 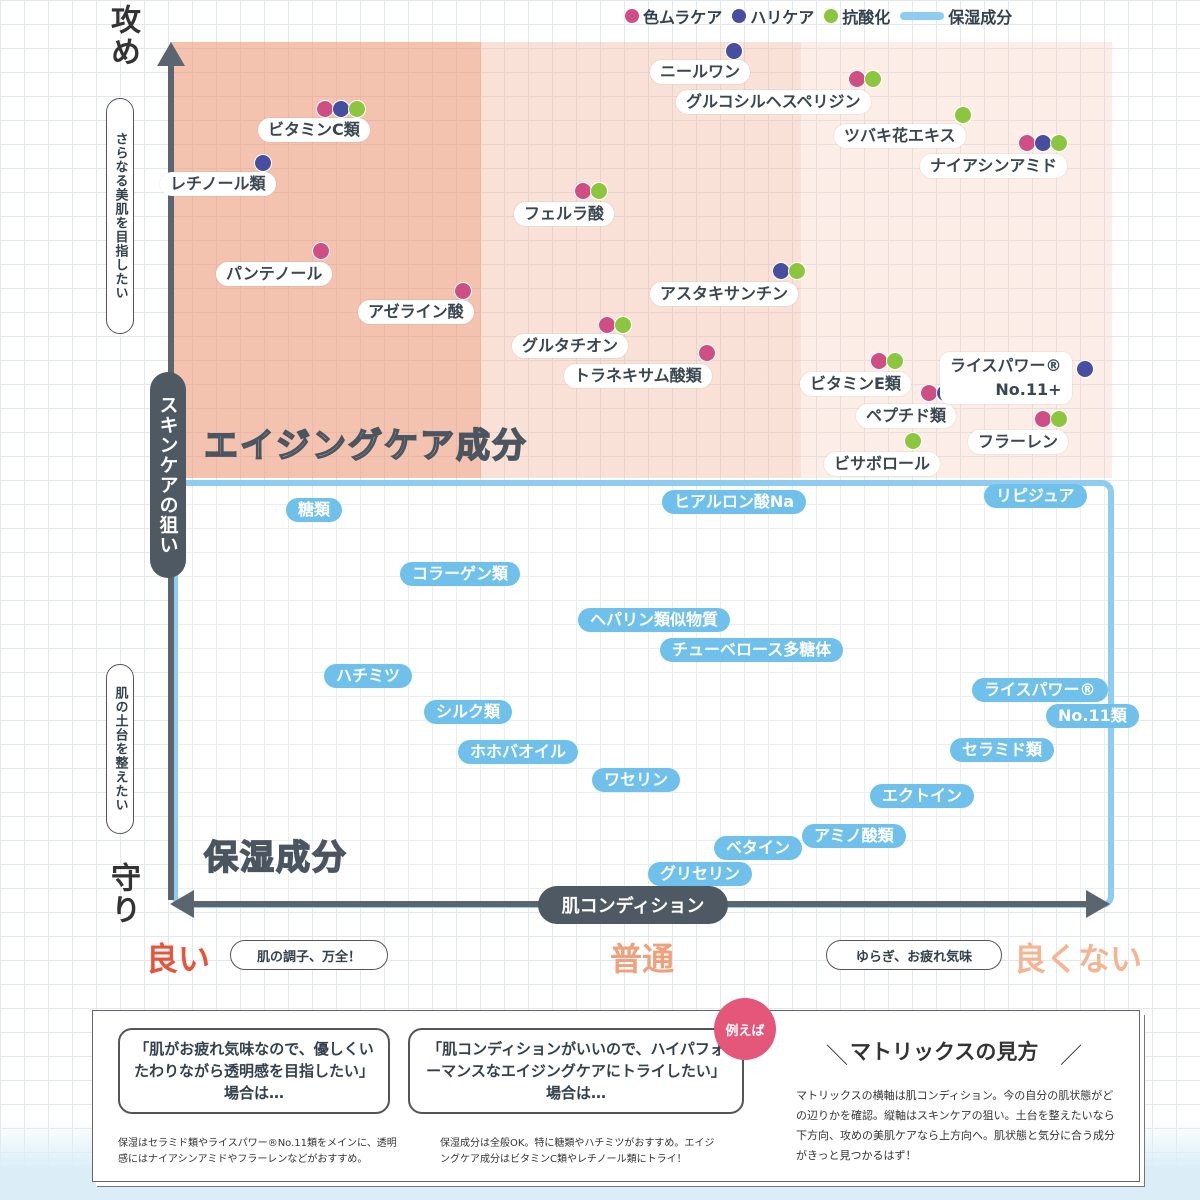 I want to click on moisture-ingredient-label: 糖類, so click(x=314, y=510).